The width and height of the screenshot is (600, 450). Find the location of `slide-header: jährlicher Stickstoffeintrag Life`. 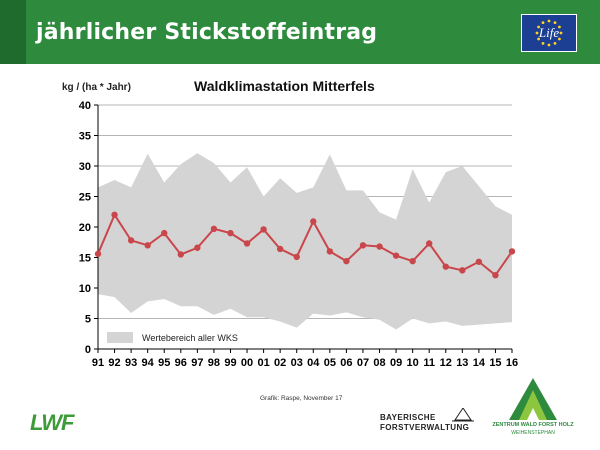

slide-header: jährlicher Stickstoffeintrag Life is located at coordinates (300, 32).